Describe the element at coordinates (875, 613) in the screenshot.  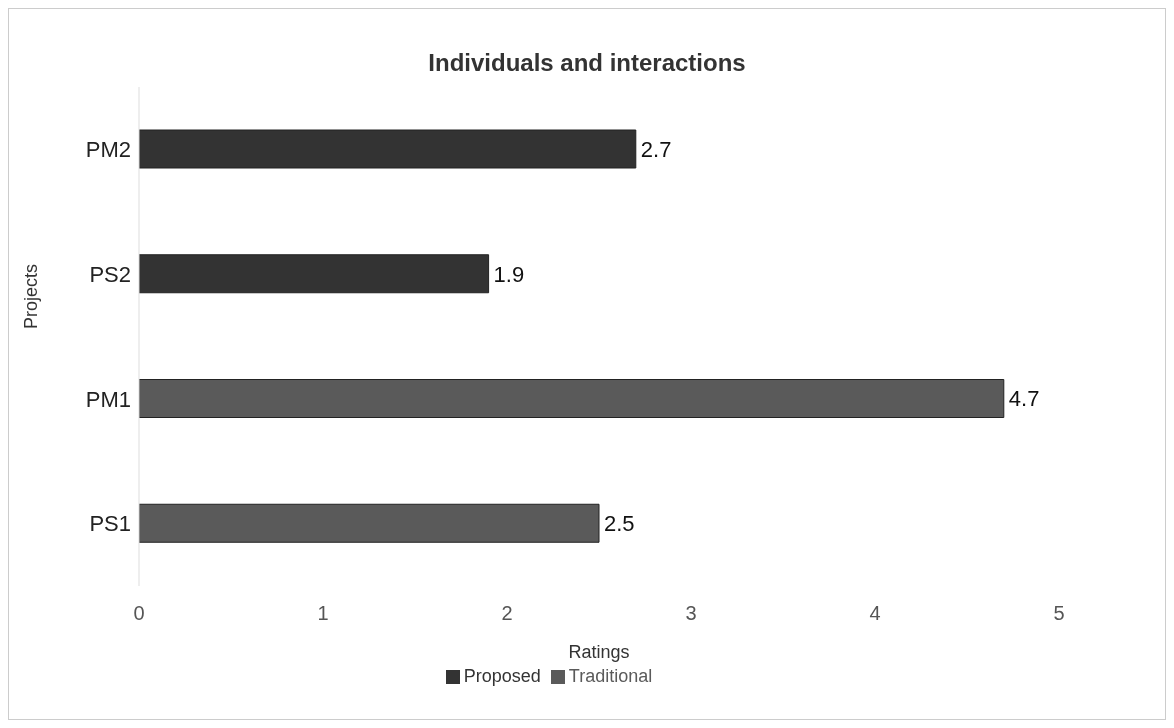
I see `x-tick-label: 4` at that location.